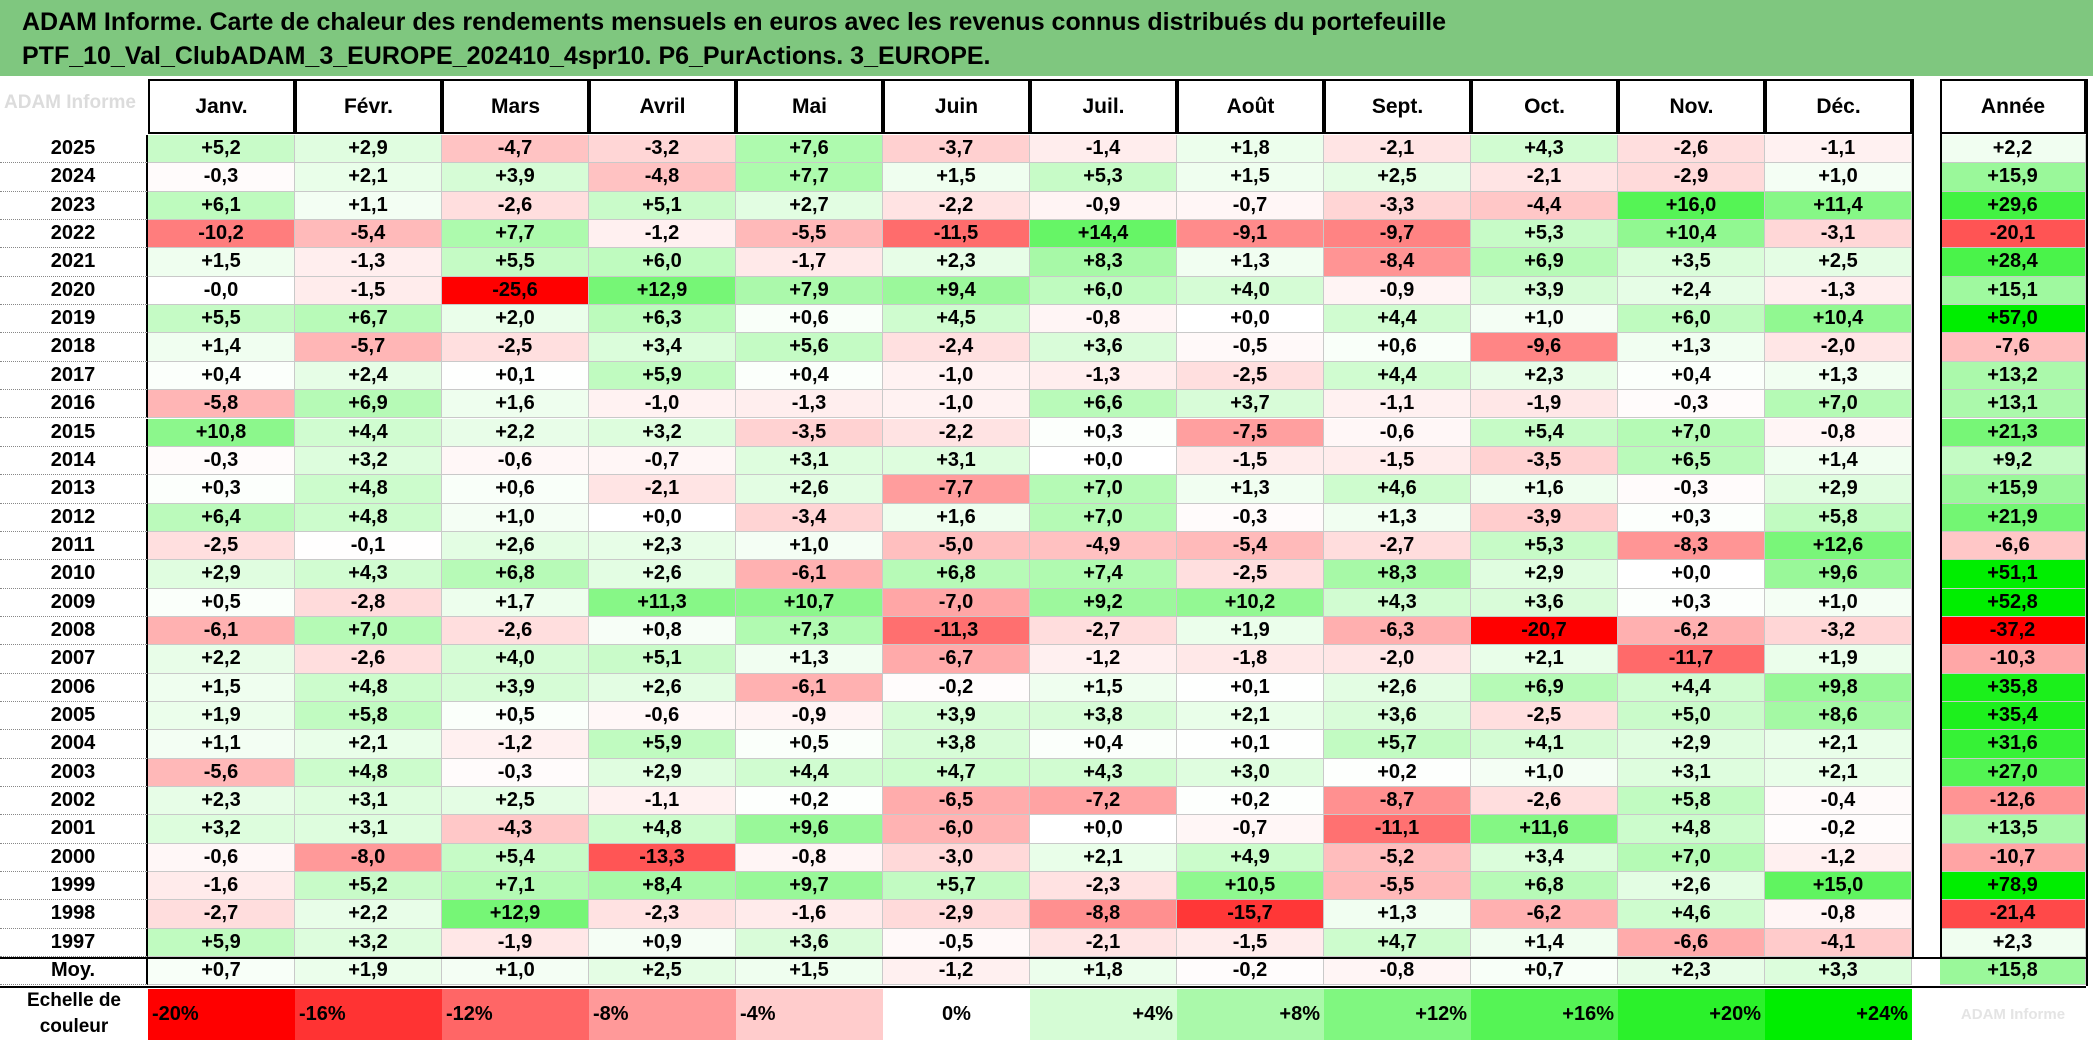  I want to click on heatmap-cell: -4,8, so click(662, 177).